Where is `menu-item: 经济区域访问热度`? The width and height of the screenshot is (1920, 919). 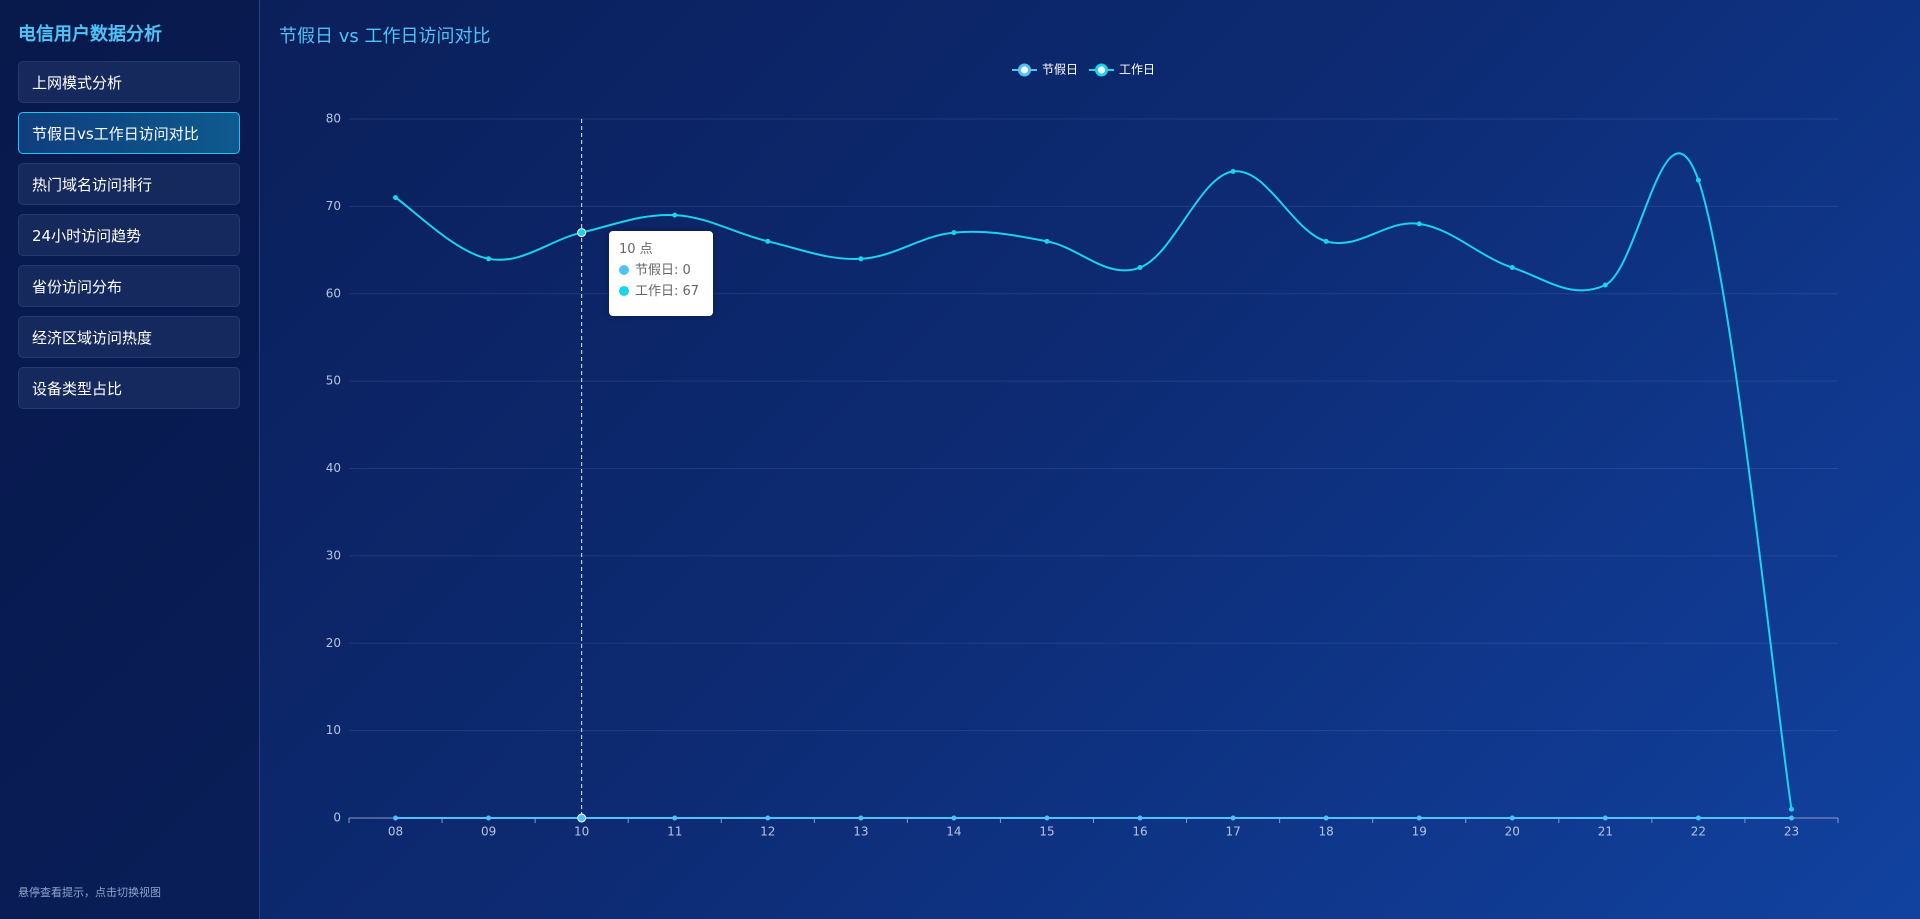
menu-item: 经济区域访问热度 is located at coordinates (129, 337).